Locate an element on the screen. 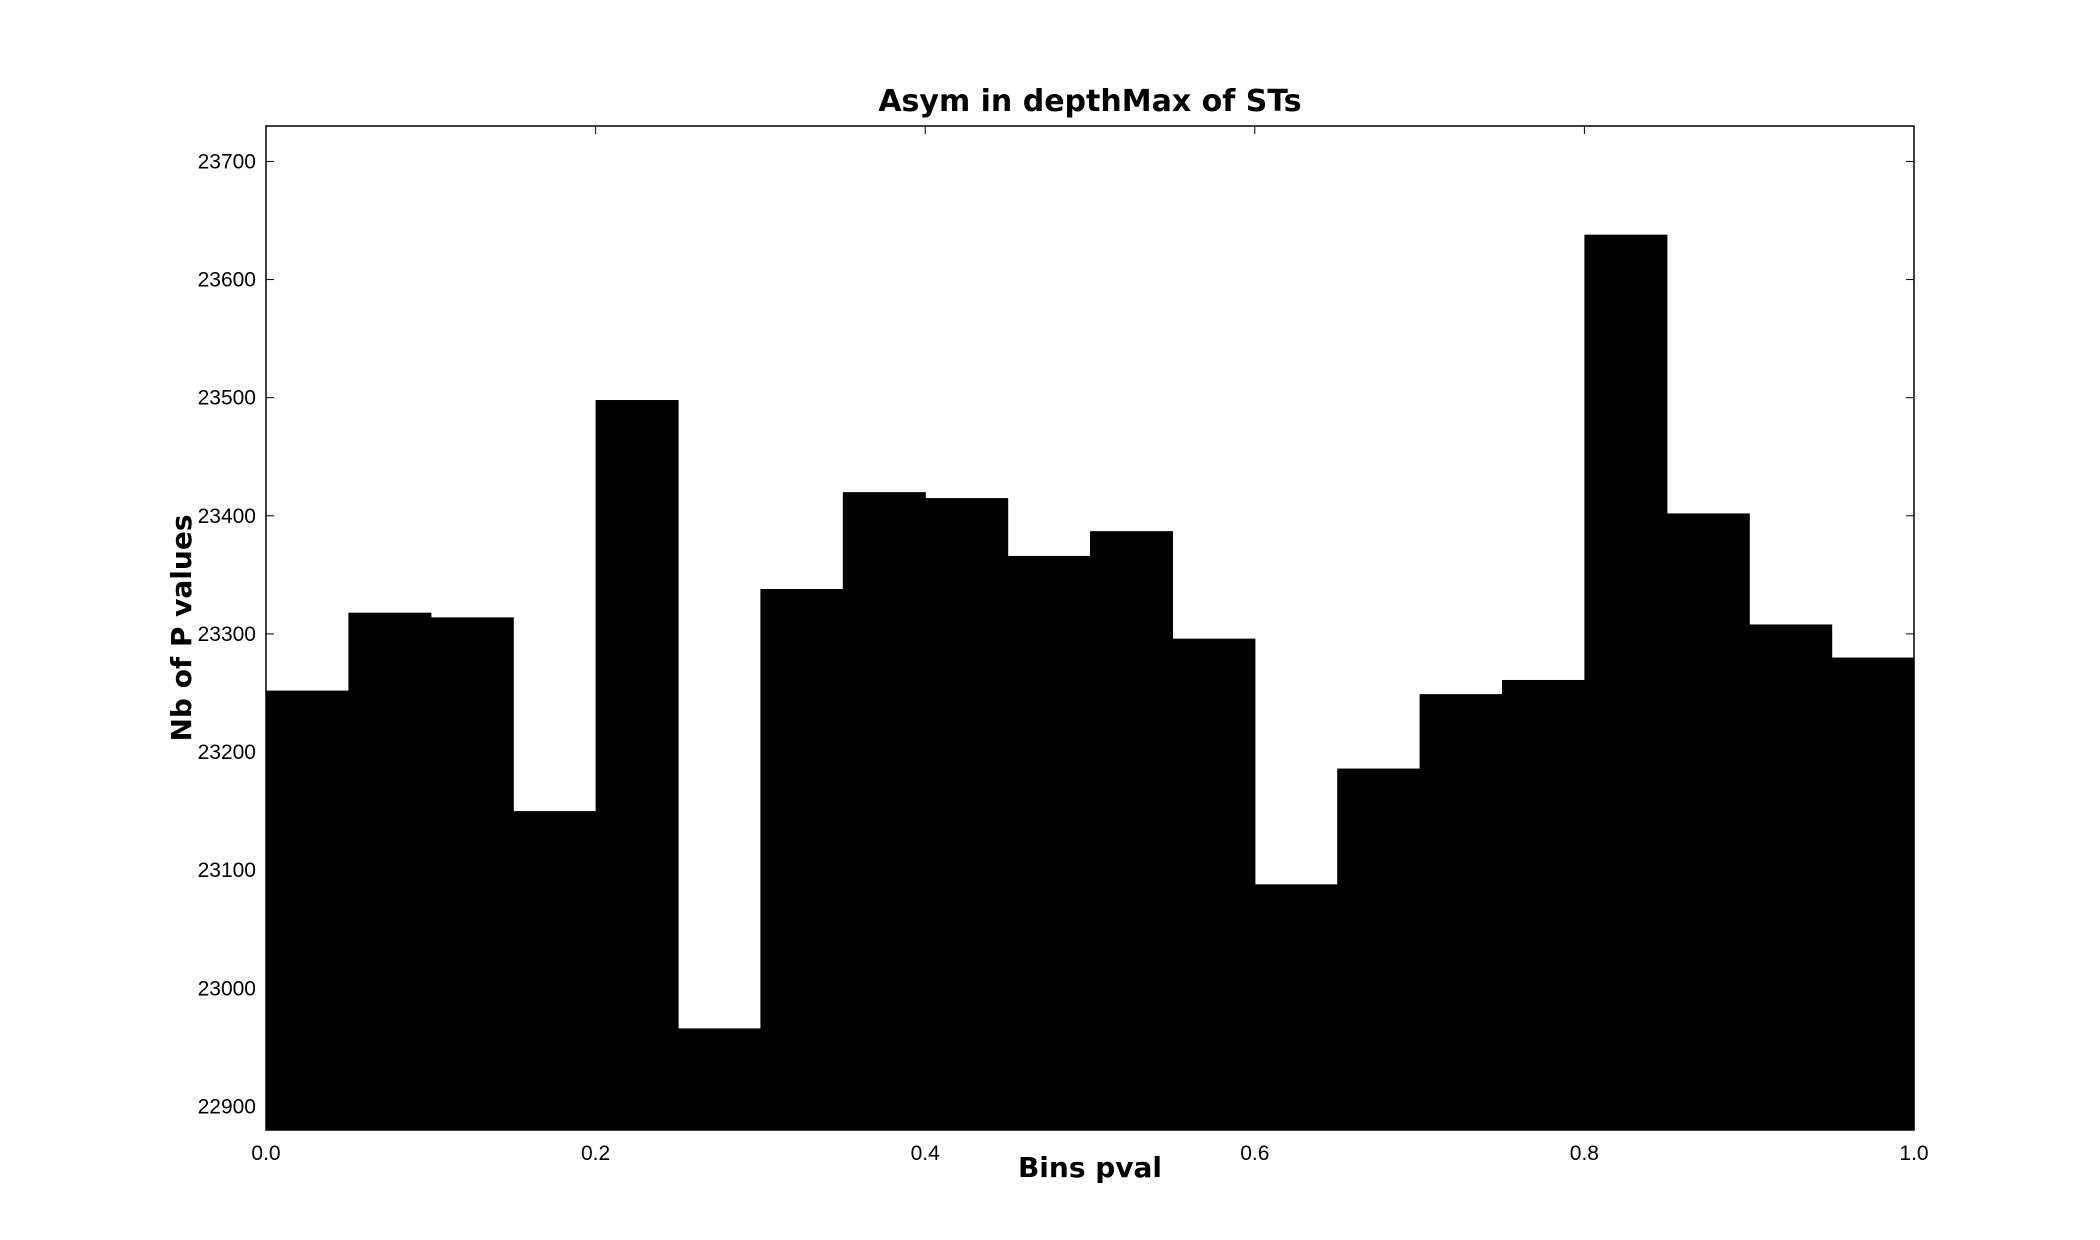 The image size is (2100, 1240). chart-title: Asym in depthMax of STs is located at coordinates (1089, 101).